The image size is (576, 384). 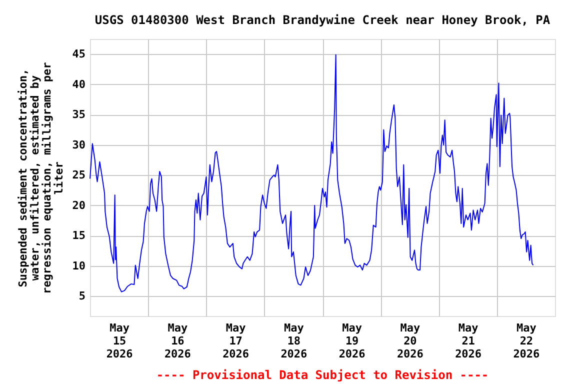 I want to click on y-tick-label: 5, so click(x=82, y=296).